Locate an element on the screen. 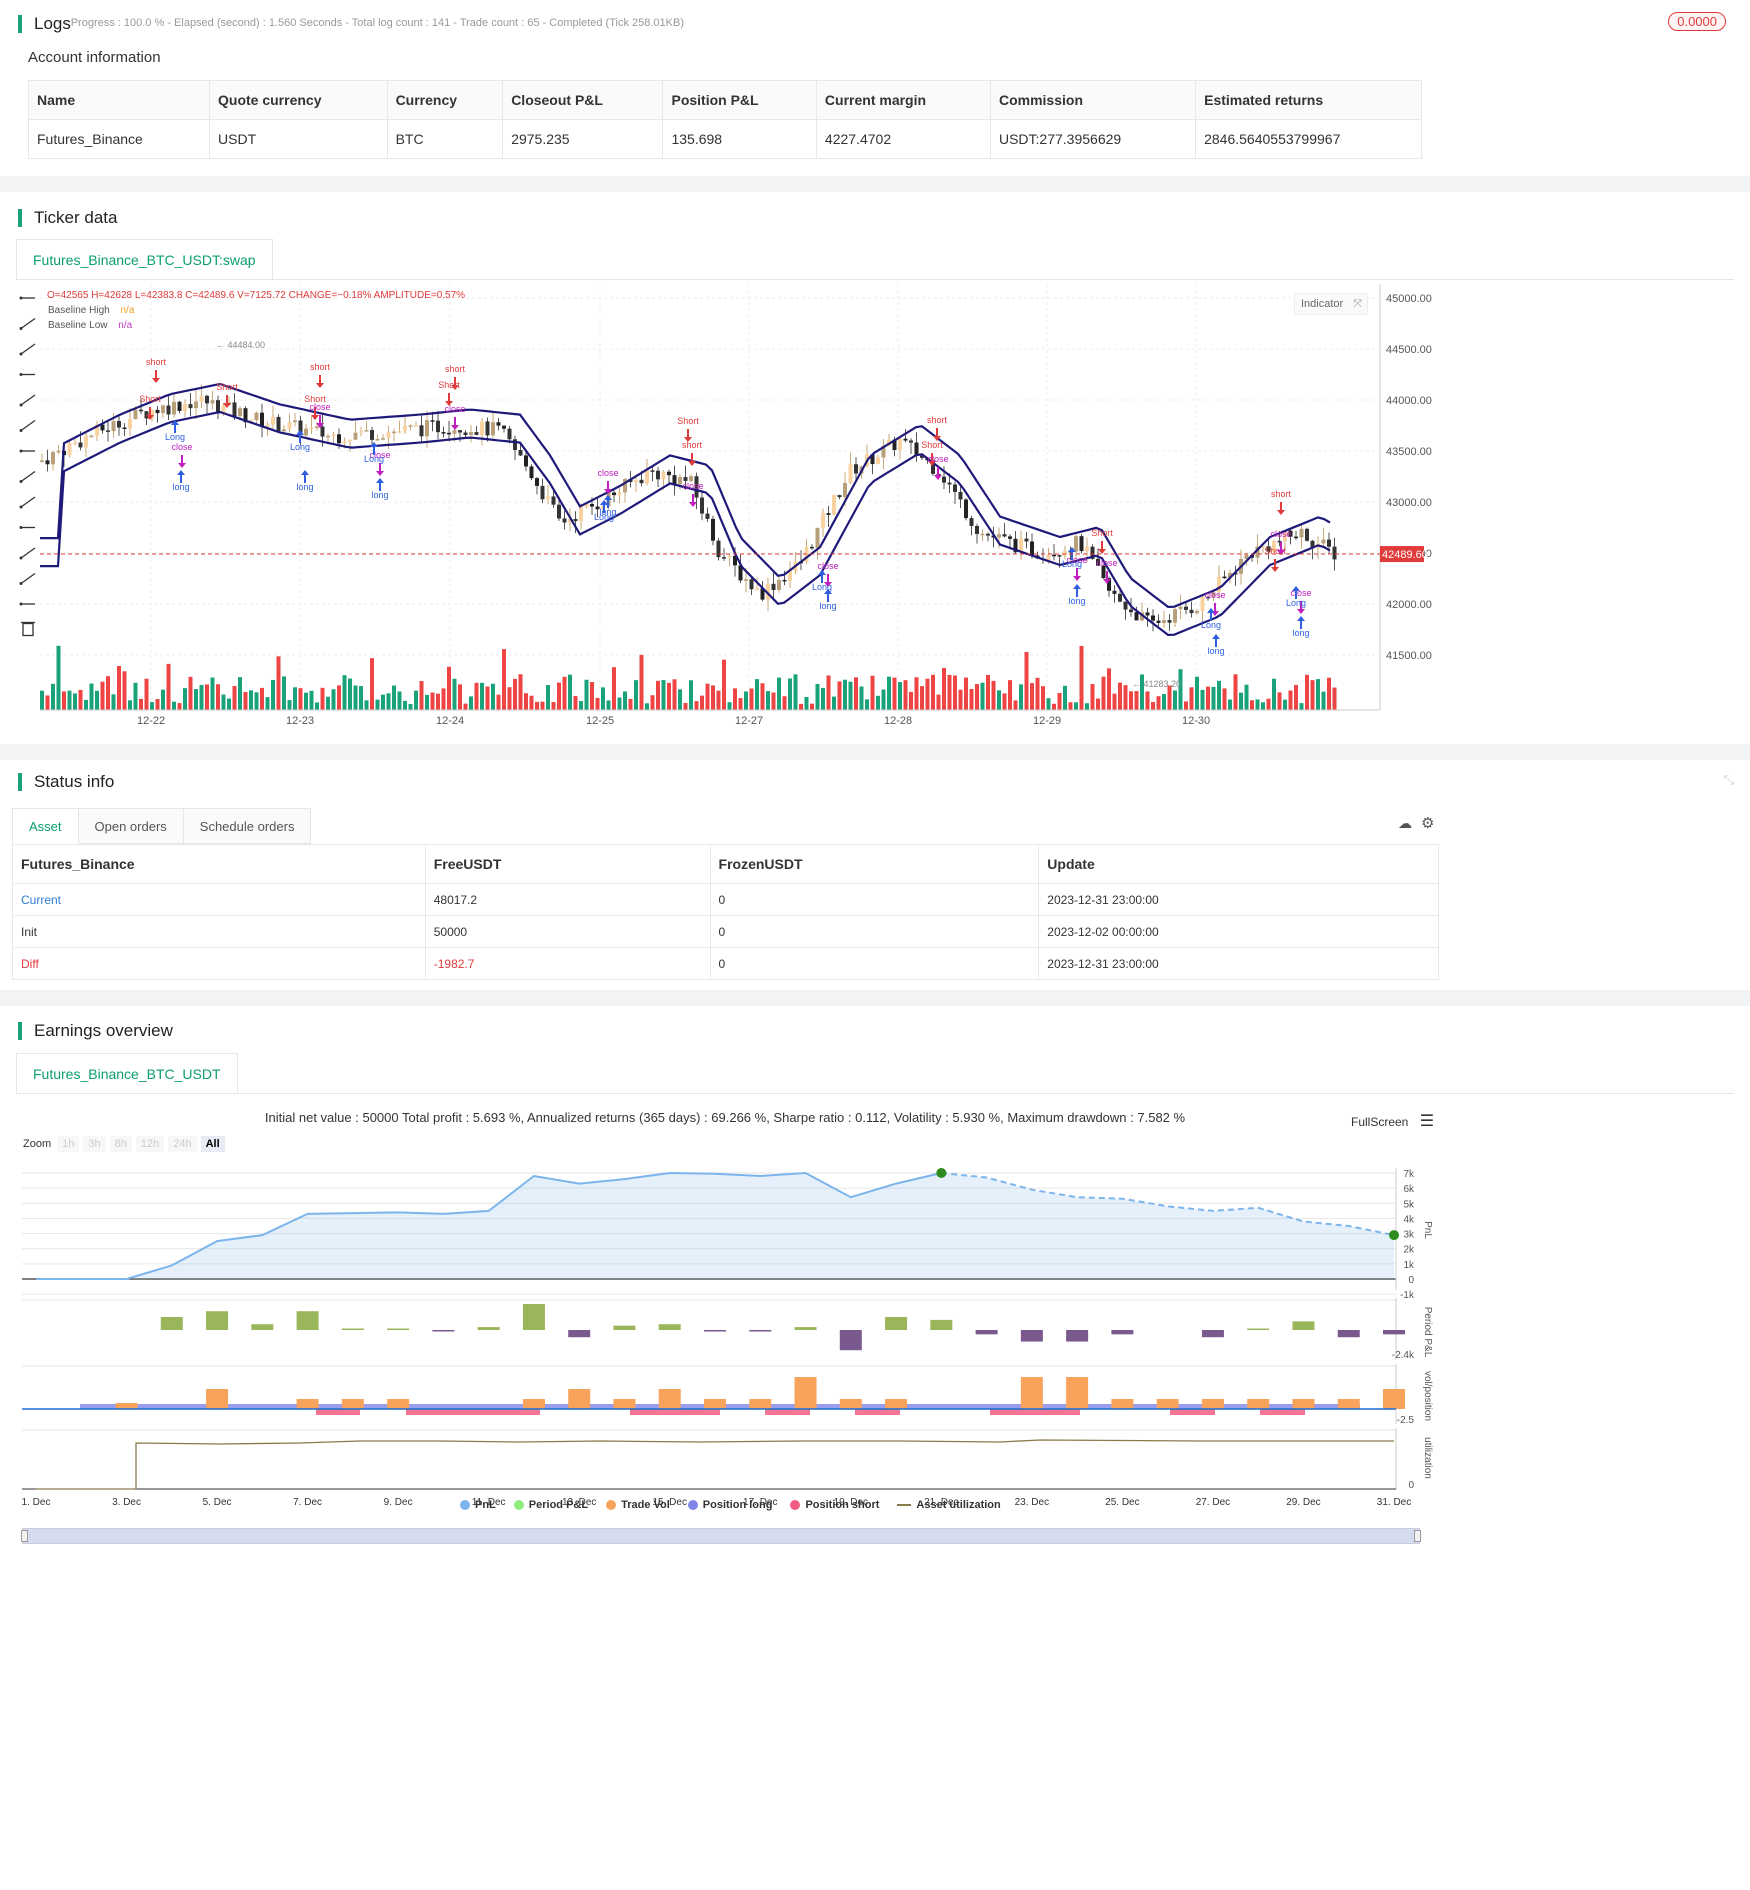 The height and width of the screenshot is (1890, 1750). tab-schedule-orders: Schedule orders is located at coordinates (247, 826).